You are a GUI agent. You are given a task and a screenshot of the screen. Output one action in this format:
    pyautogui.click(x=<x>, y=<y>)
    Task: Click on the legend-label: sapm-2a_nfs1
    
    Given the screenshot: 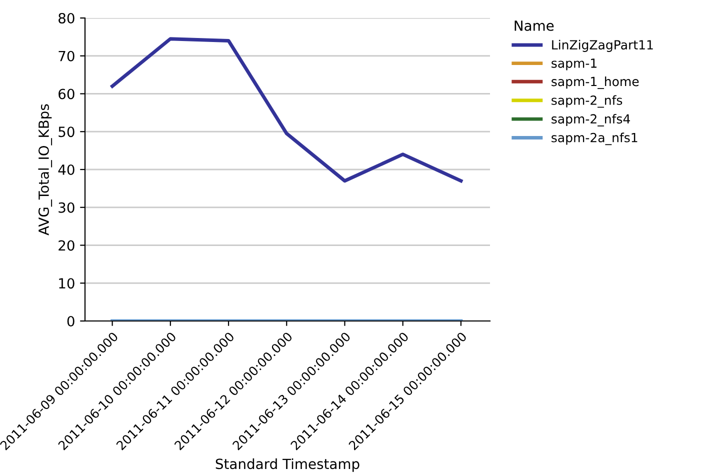 What is the action you would take?
    pyautogui.click(x=595, y=139)
    